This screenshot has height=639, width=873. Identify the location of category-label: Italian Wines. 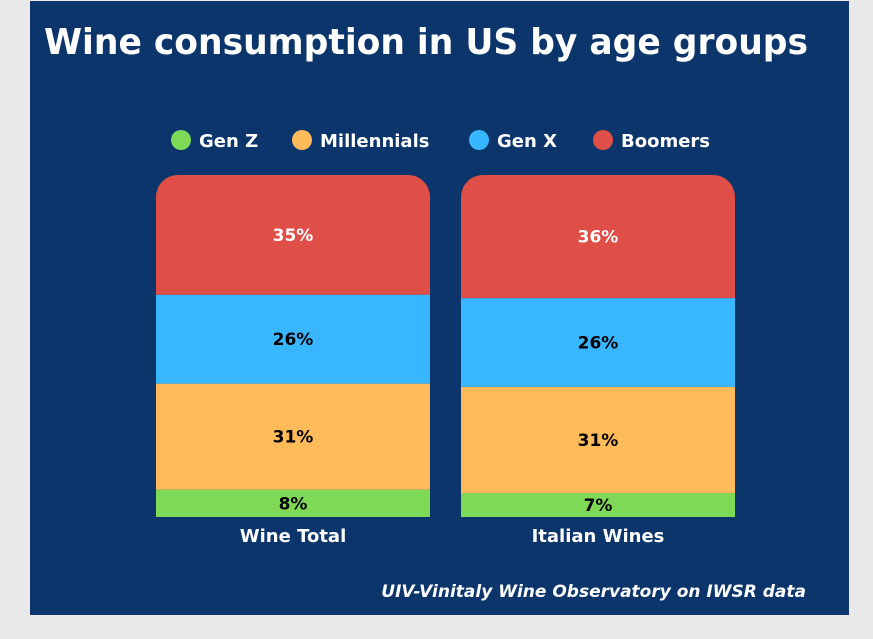
(598, 536).